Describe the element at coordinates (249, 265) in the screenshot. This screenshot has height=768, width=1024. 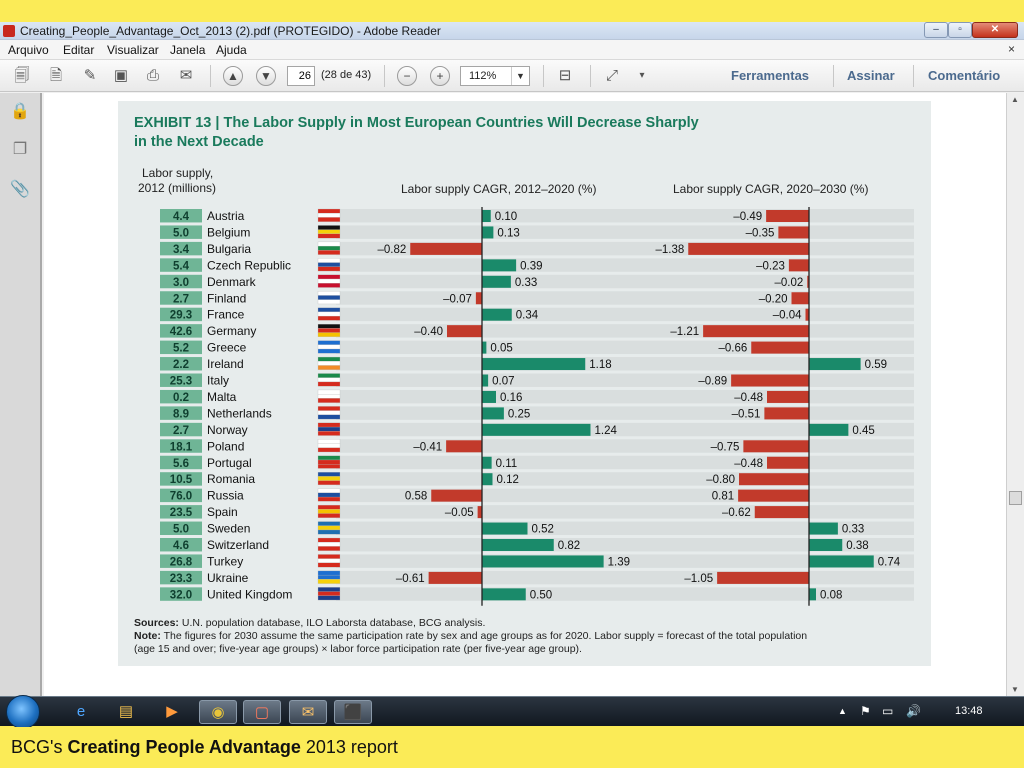
I see `country-label: Czech Republic` at that location.